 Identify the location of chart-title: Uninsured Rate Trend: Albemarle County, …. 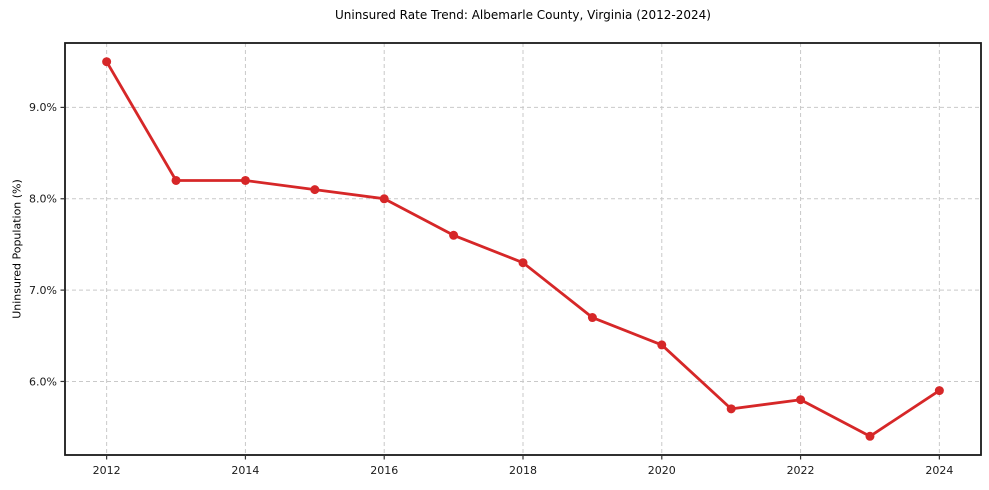
(523, 15).